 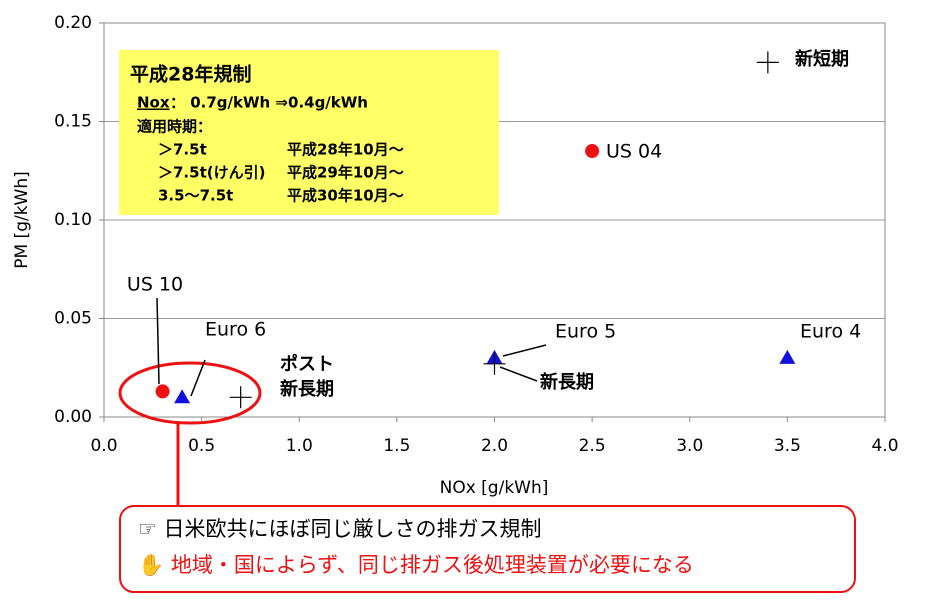 What do you see at coordinates (211, 173) in the screenshot?
I see `regulation-cell: ＞7.5t(けん引)` at bounding box center [211, 173].